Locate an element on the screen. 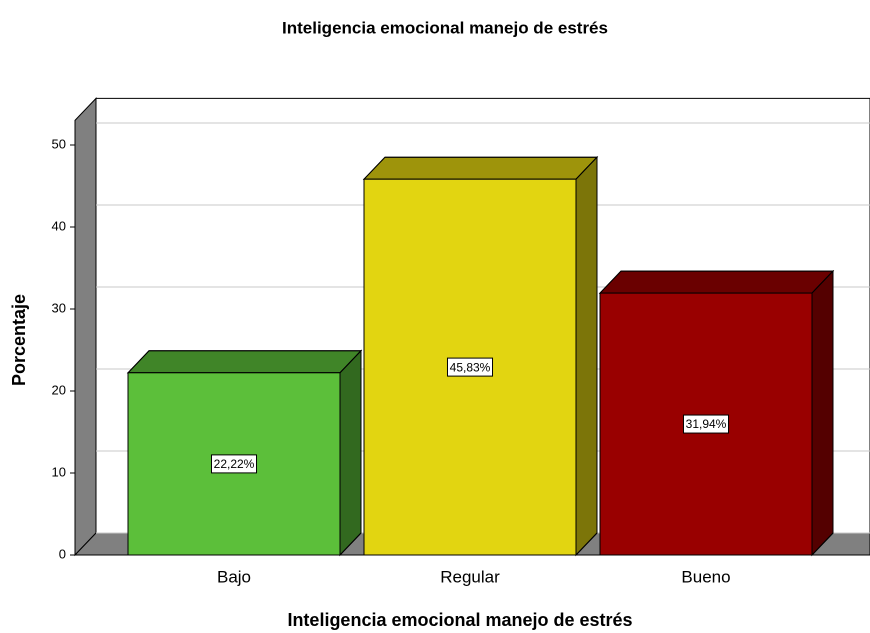  y-tick-label: 40 is located at coordinates (59, 225).